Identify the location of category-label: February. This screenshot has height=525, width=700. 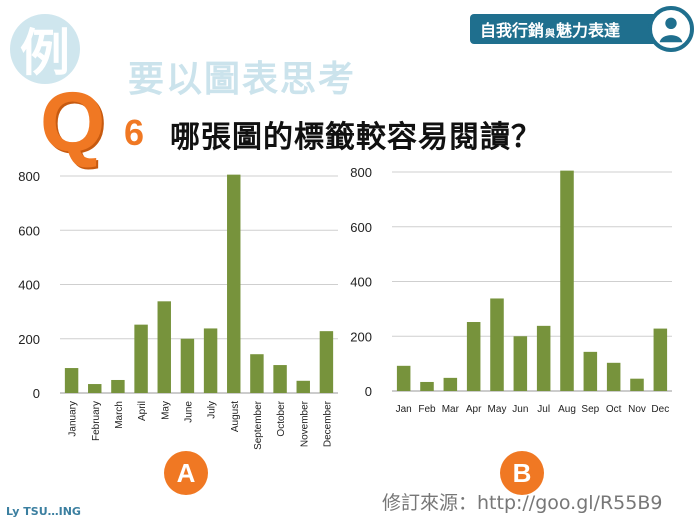
(96, 421).